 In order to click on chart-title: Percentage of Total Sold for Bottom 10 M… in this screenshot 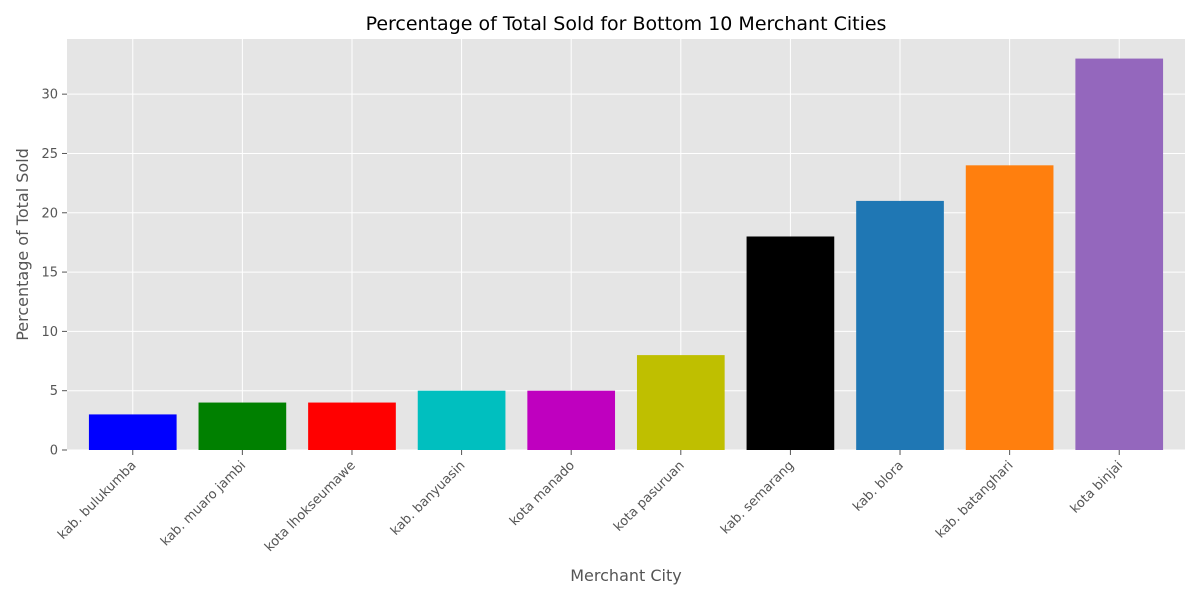, I will do `click(626, 24)`.